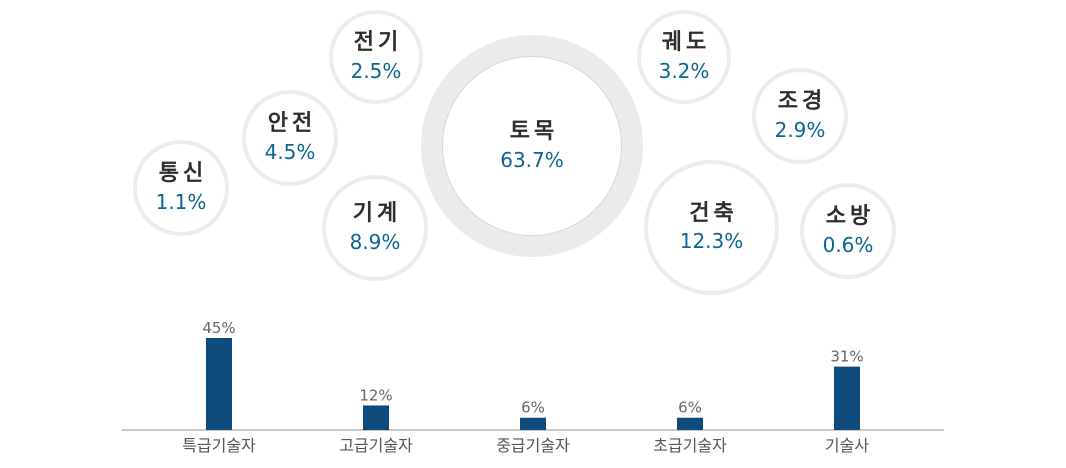  I want to click on bubble-civil: 토목 63.7%, so click(532, 146).